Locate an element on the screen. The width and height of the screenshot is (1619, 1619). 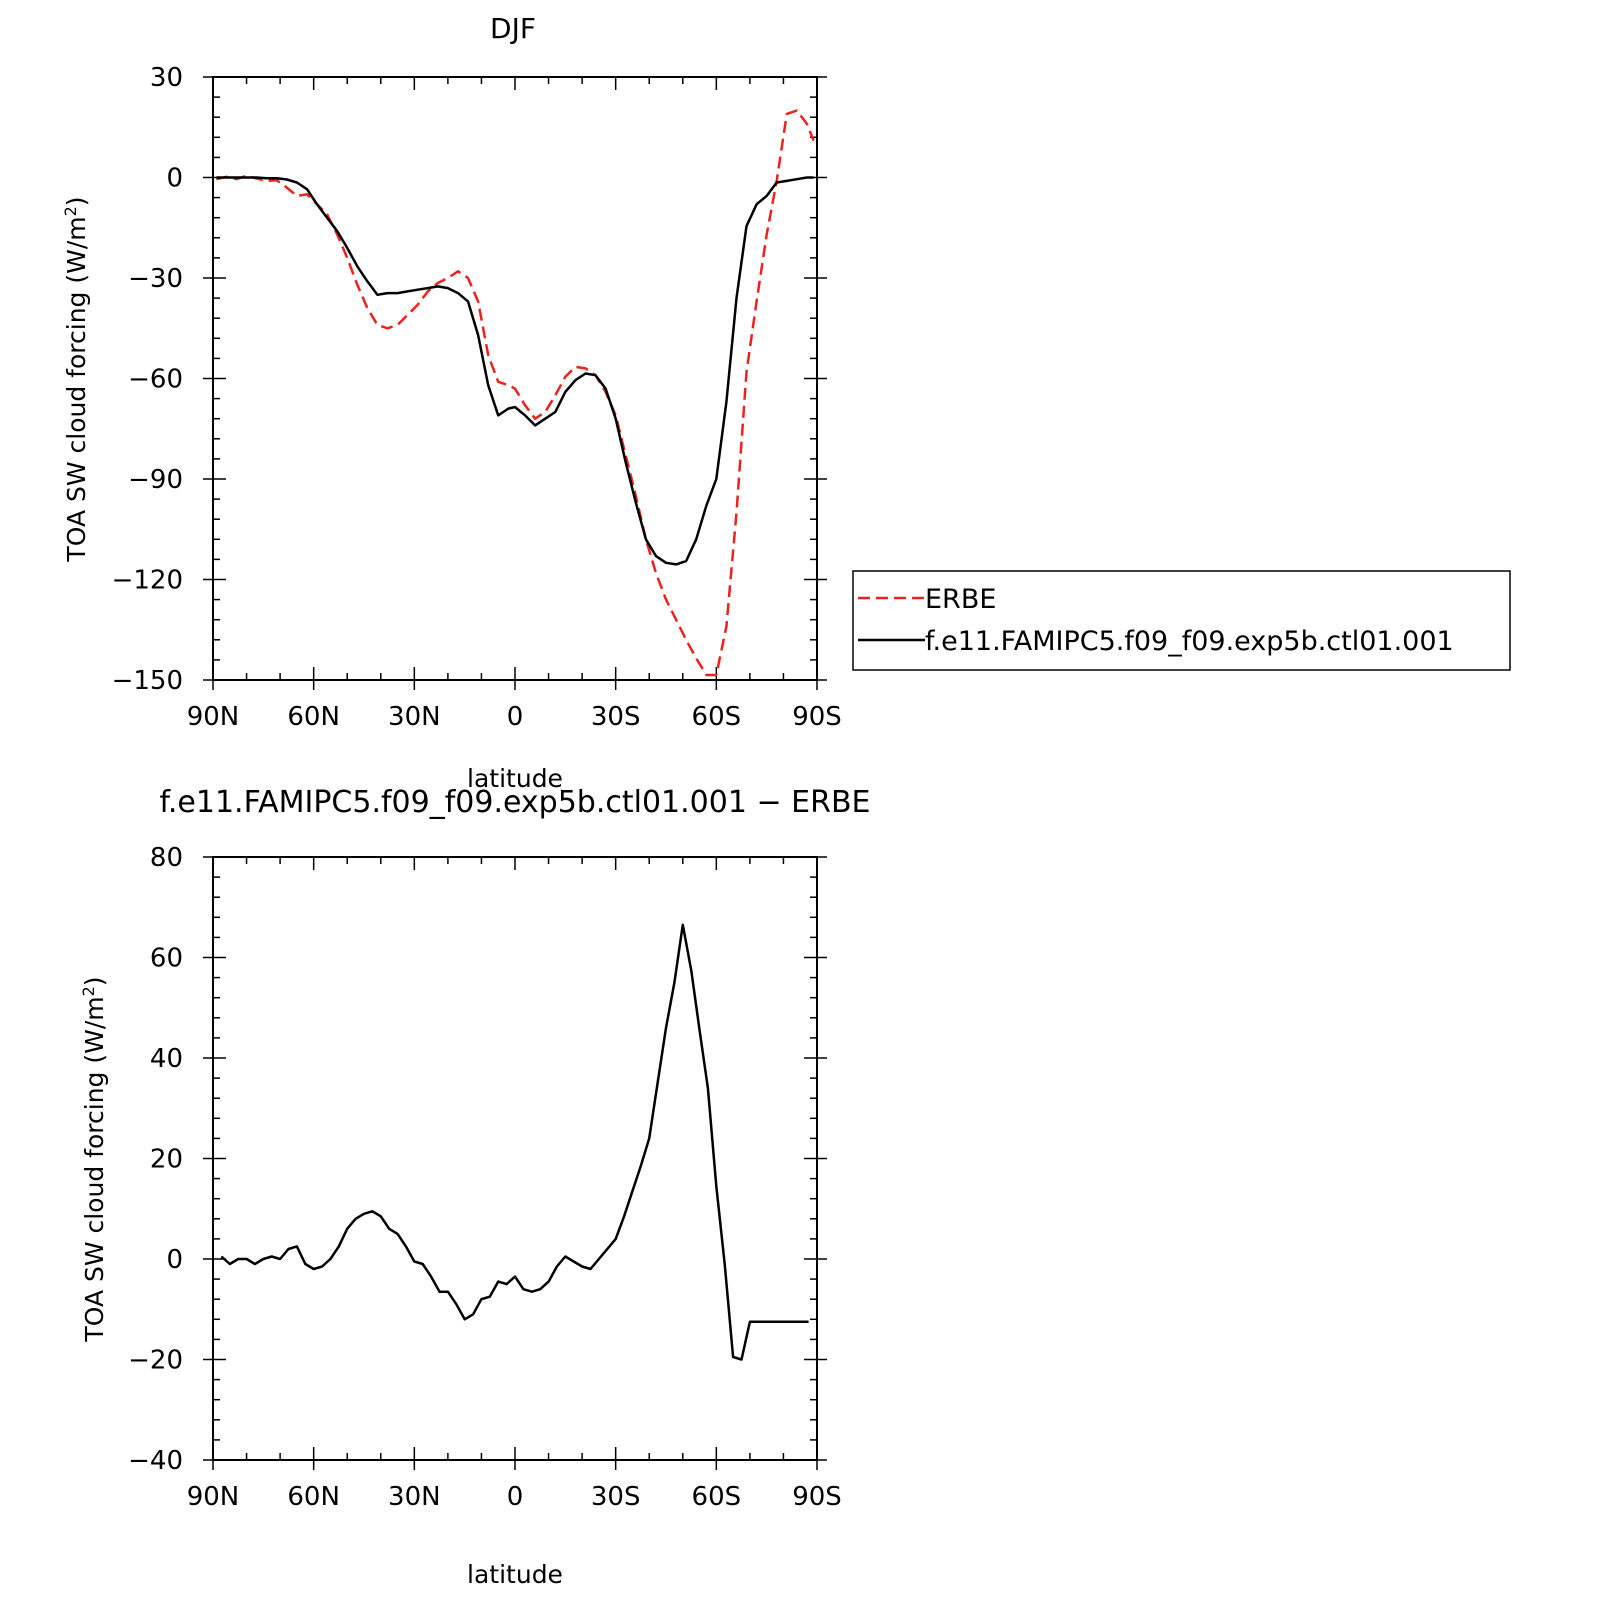
legend-label-model: f.e11.FAMIPC5.f09_f09.exp5b.ctl01.001 is located at coordinates (1189, 641).